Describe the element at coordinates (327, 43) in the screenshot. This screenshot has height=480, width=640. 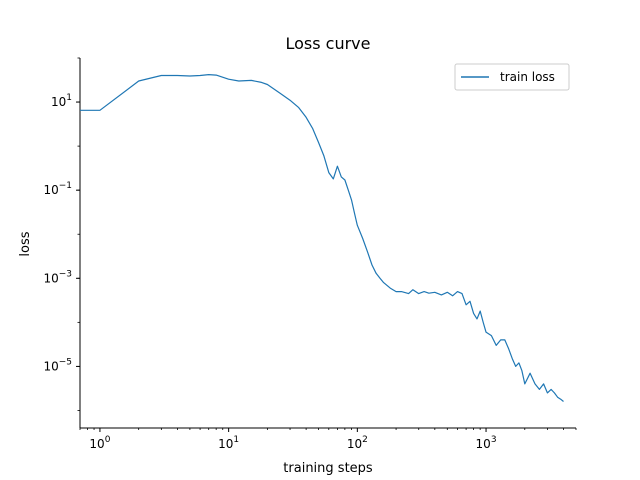
I see `chart-title: Loss curve` at that location.